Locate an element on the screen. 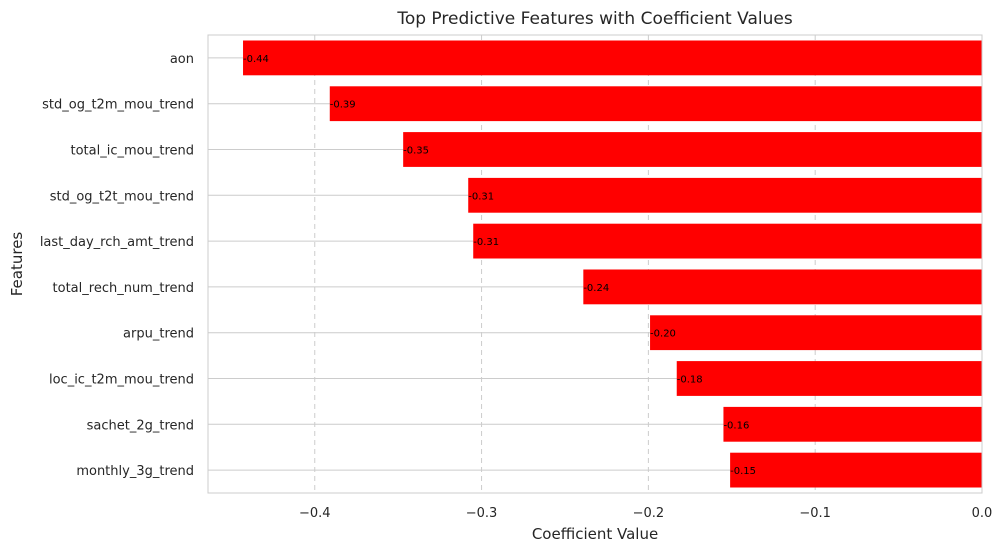  x-tick-label: −0.1 is located at coordinates (815, 513).